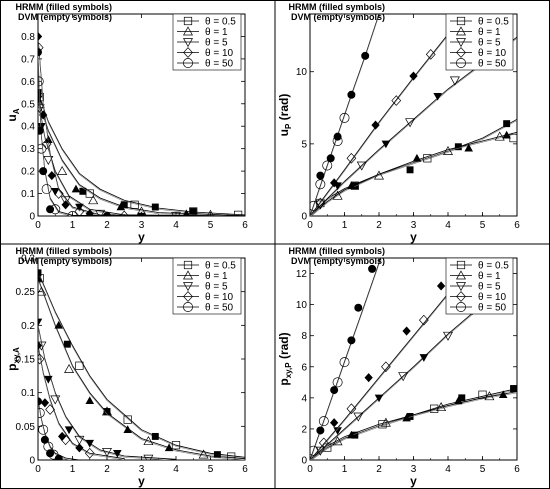 The height and width of the screenshot is (489, 550). Describe the element at coordinates (28, 59) in the screenshot. I see `y-tick-label: 0.7` at that location.